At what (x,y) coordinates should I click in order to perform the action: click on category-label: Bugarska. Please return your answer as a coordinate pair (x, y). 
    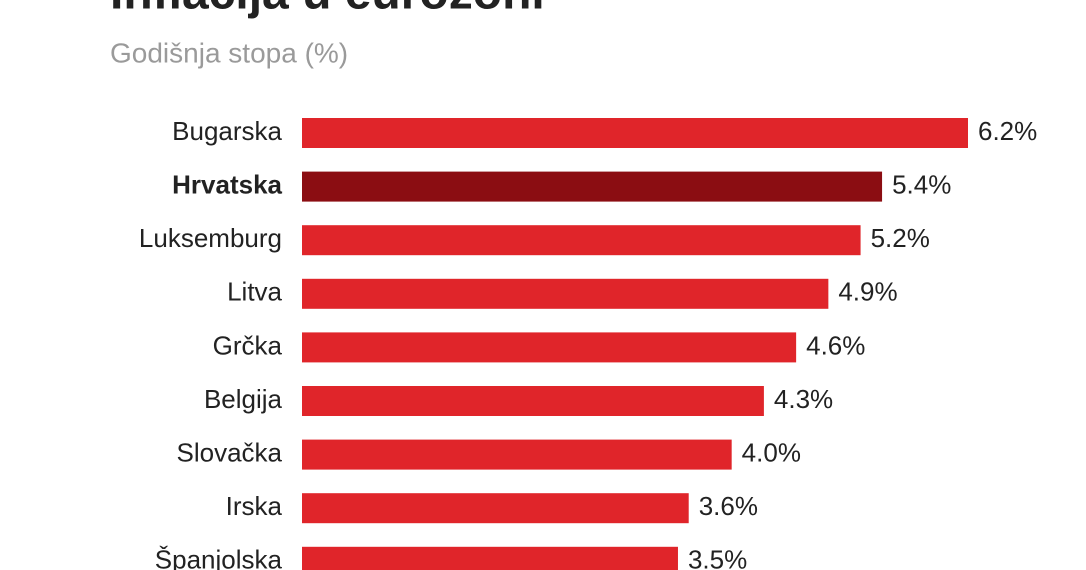
    Looking at the image, I should click on (227, 131).